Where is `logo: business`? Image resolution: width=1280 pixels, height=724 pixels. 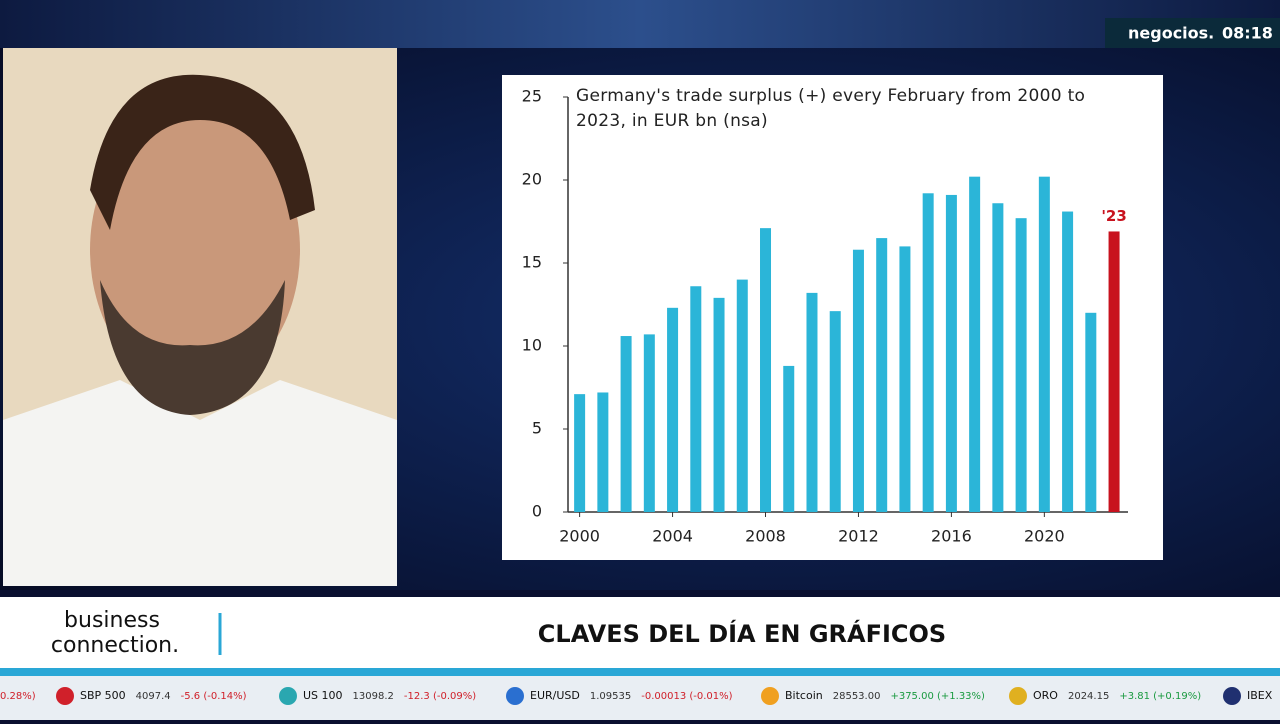
logo: business is located at coordinates (112, 620).